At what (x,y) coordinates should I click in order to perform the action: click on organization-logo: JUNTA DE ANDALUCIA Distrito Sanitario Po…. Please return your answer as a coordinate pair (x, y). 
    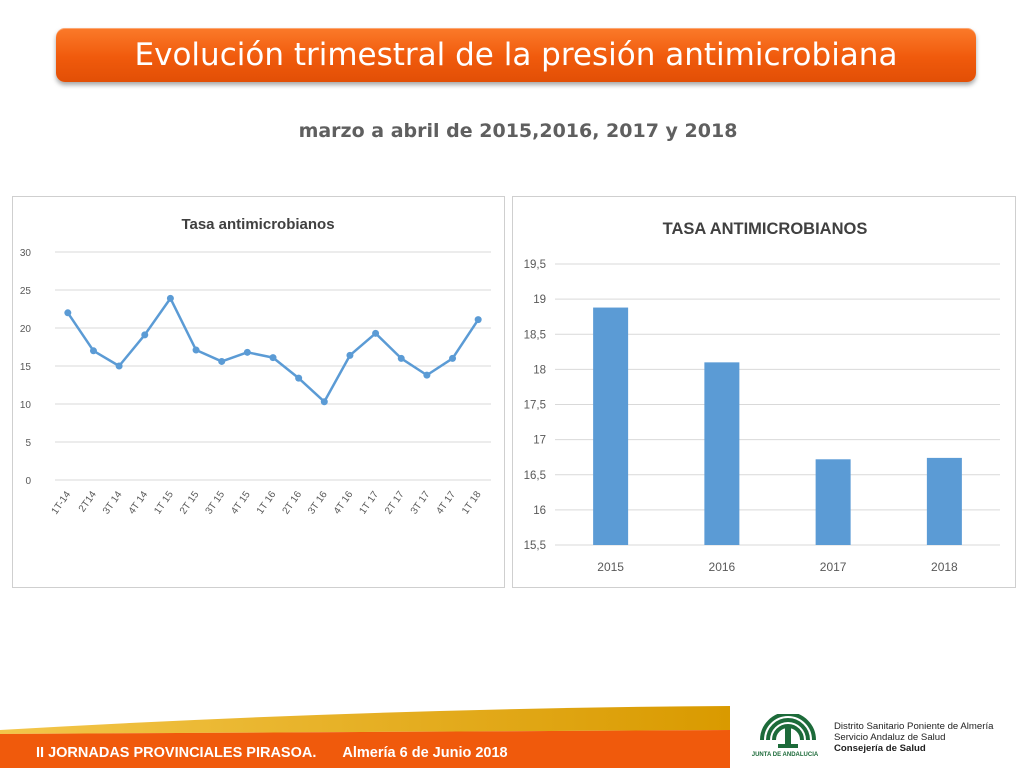
    Looking at the image, I should click on (877, 737).